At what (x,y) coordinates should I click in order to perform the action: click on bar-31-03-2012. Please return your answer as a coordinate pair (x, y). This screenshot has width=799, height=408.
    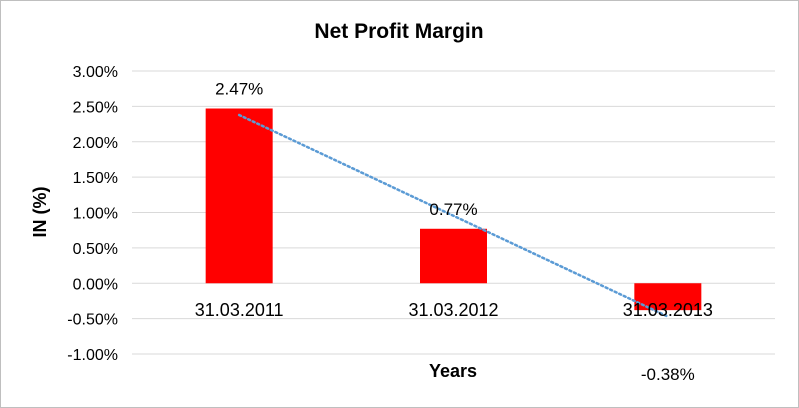
    Looking at the image, I should click on (453, 256).